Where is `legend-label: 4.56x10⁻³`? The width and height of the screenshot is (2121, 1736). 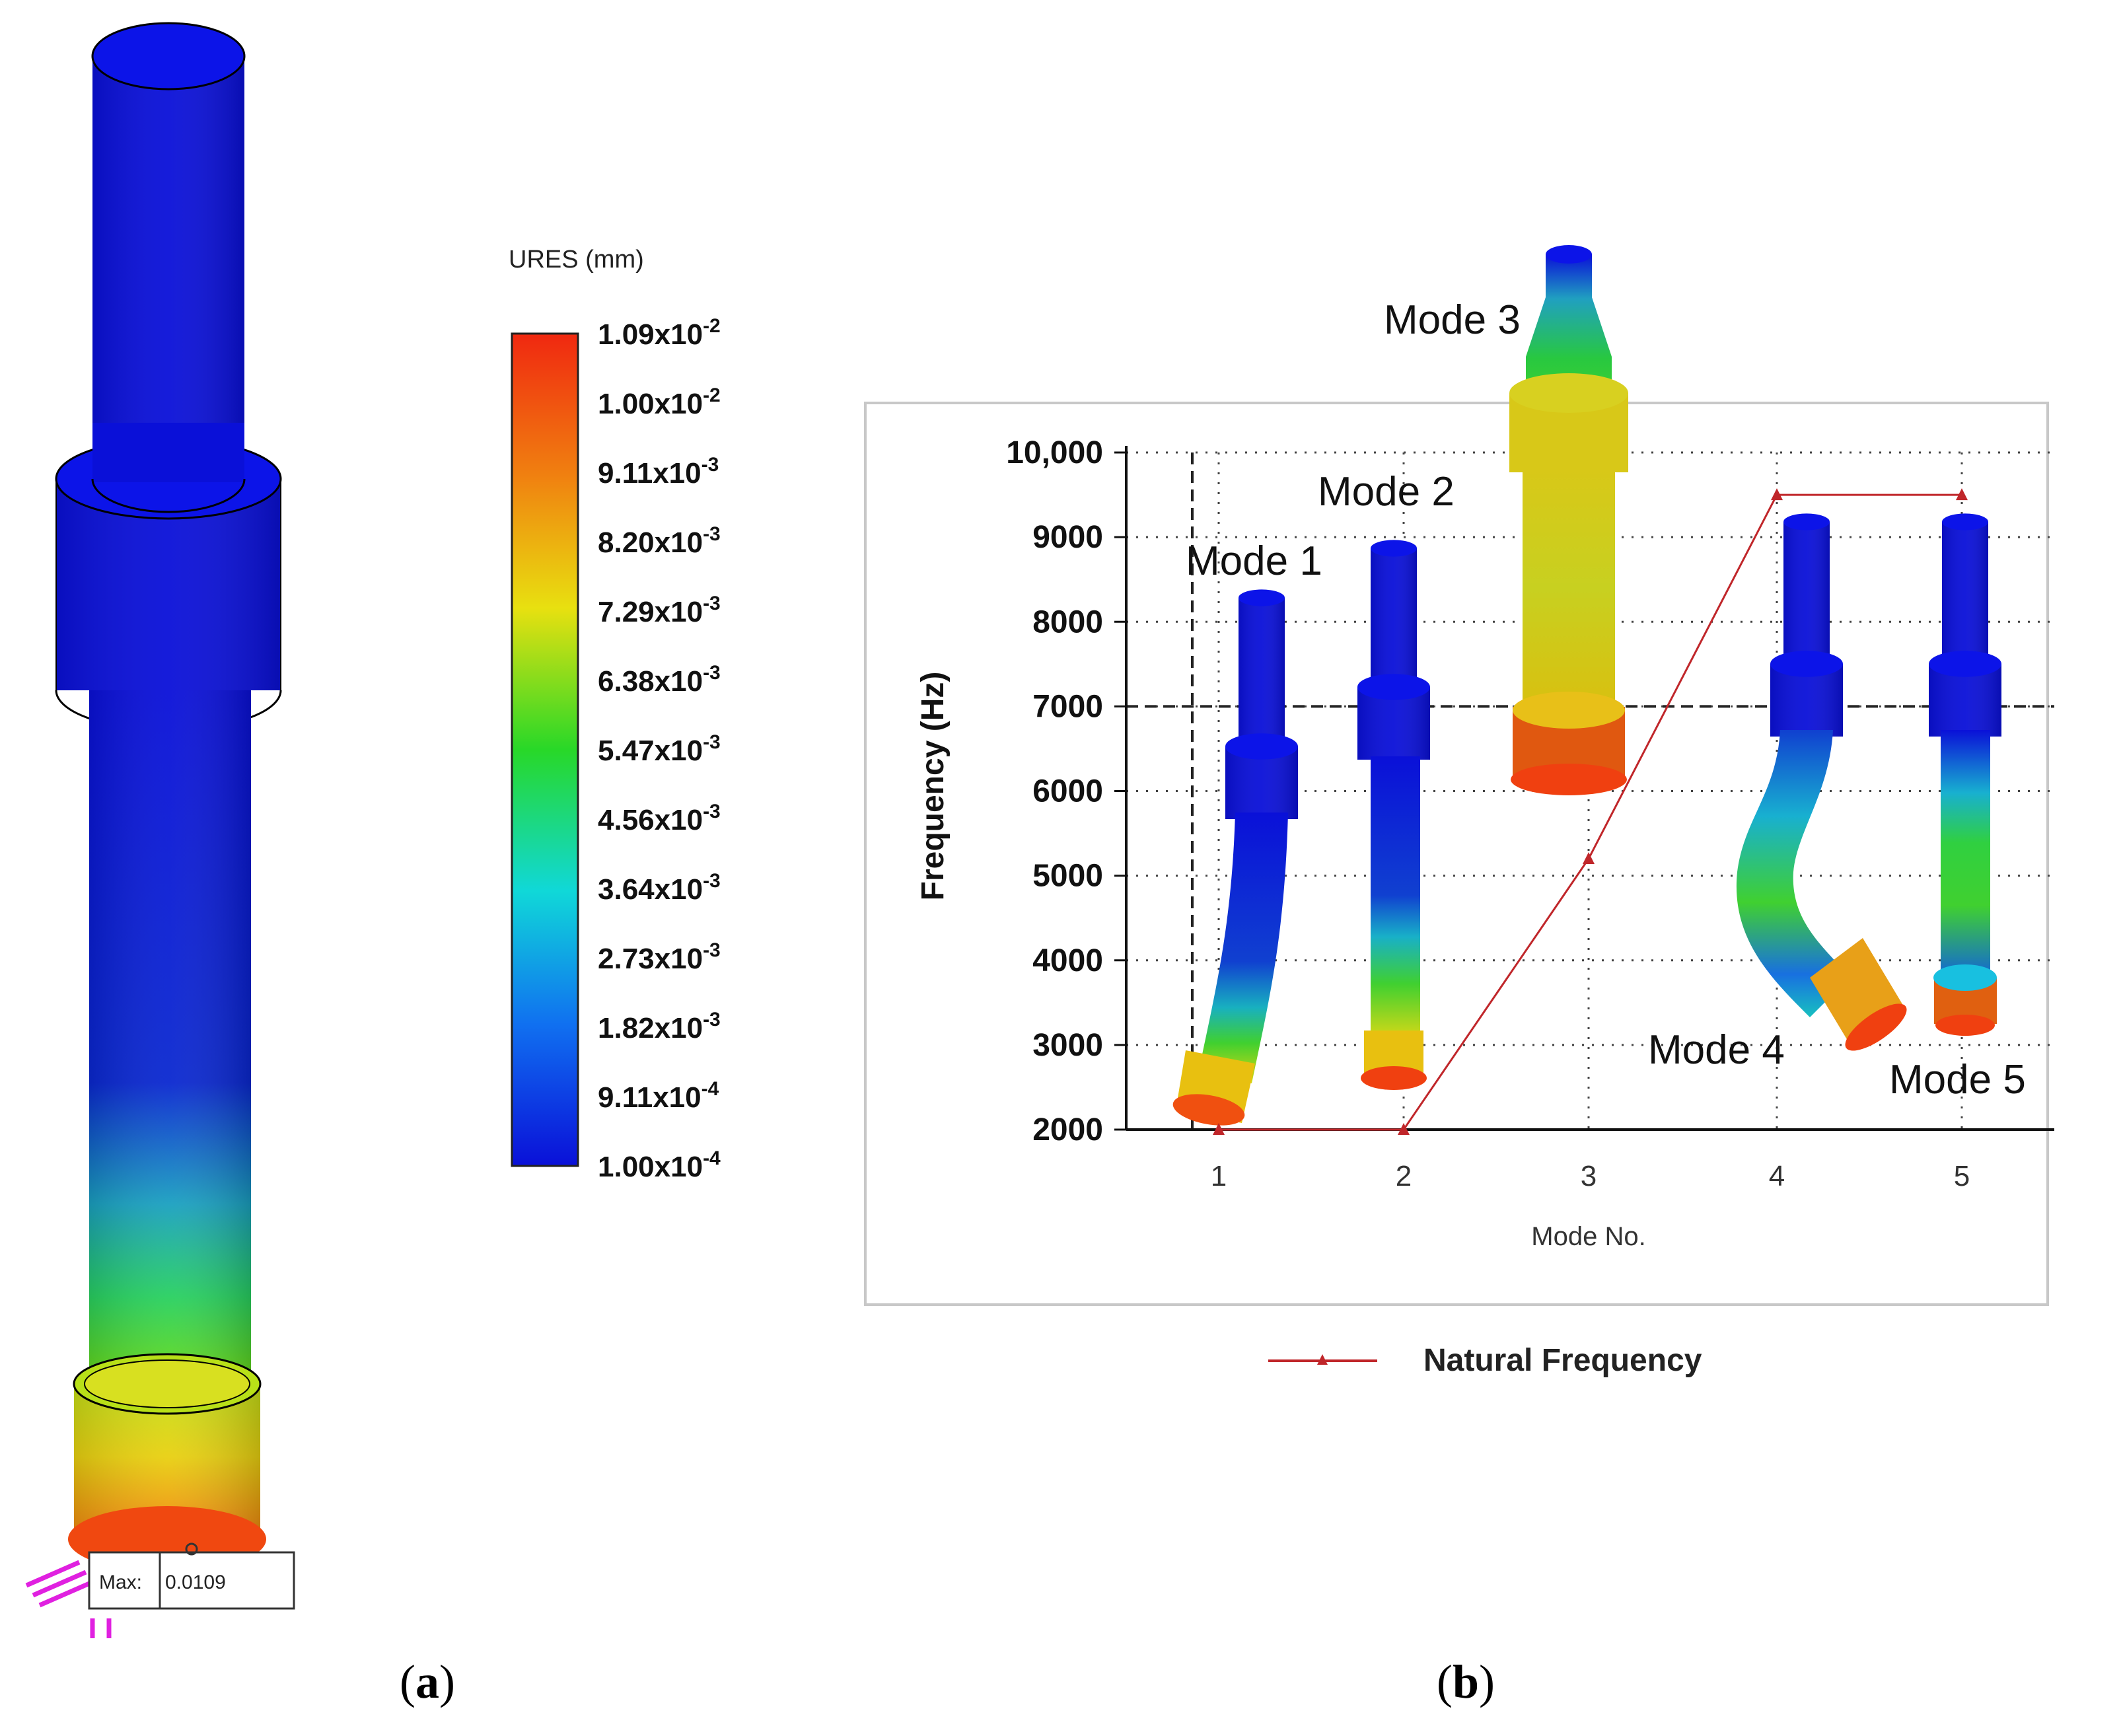 legend-label: 4.56x10⁻³ is located at coordinates (659, 818).